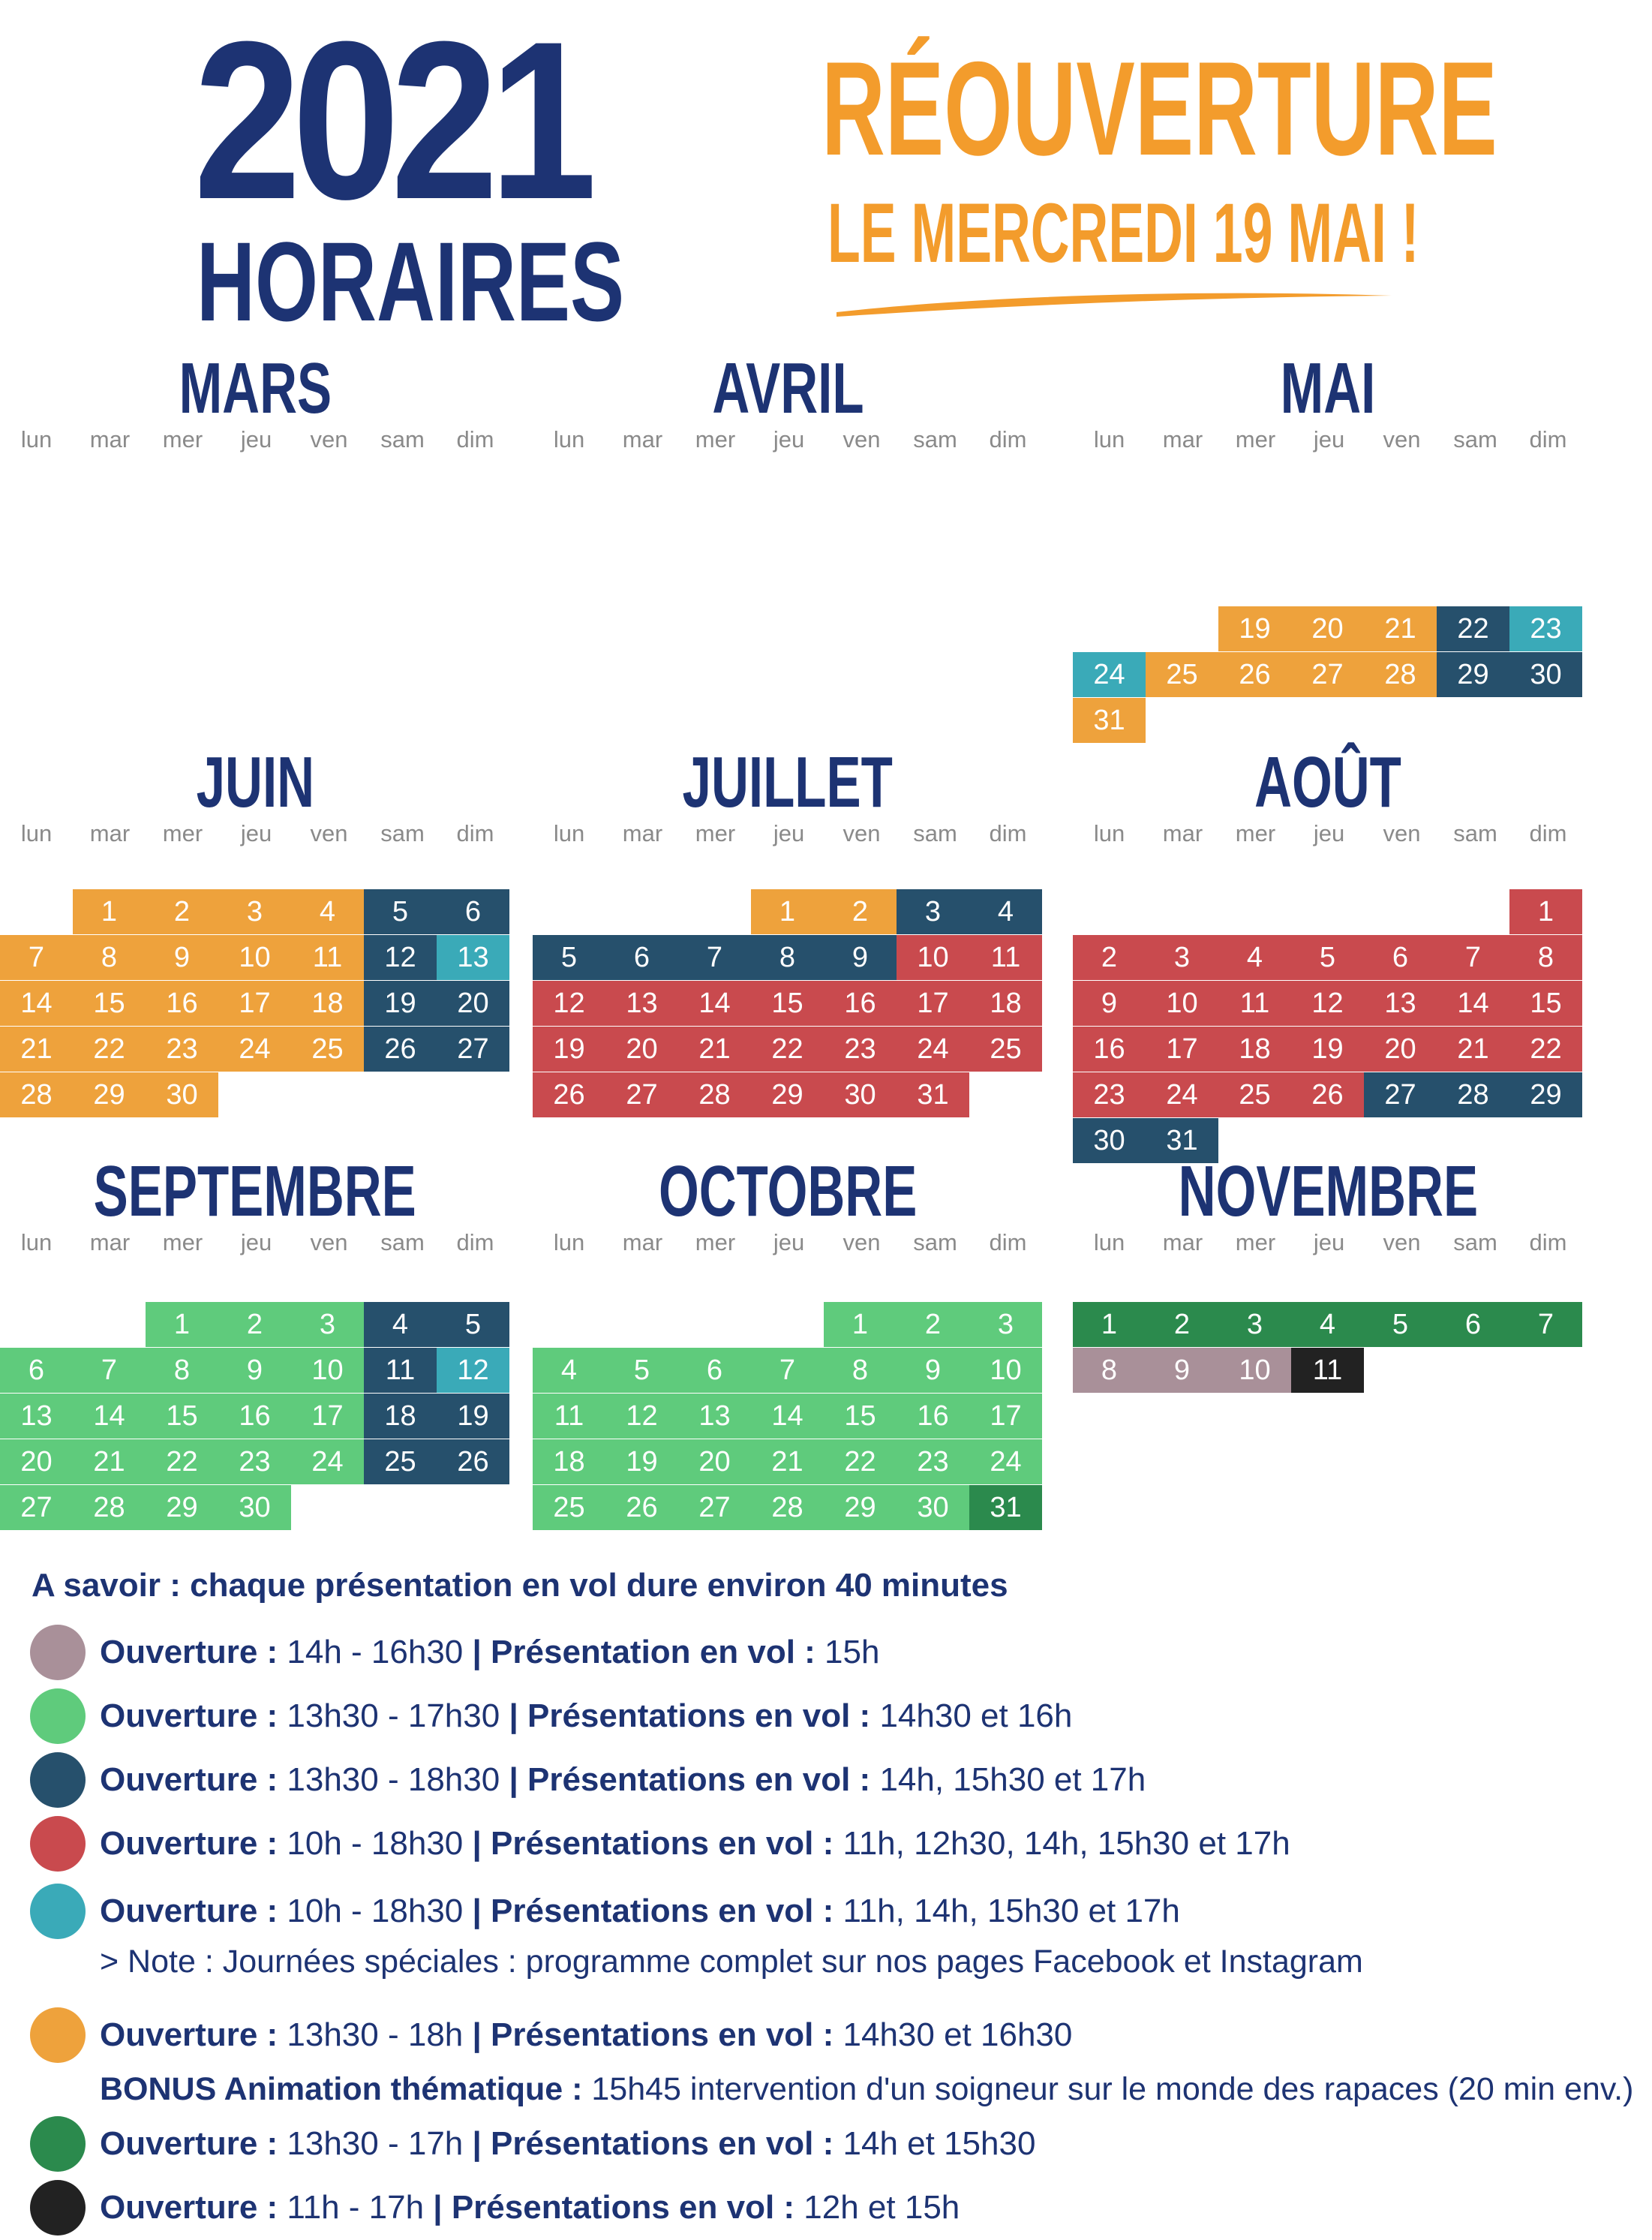 The image size is (1652, 2240). Describe the element at coordinates (1182, 1370) in the screenshot. I see `day-cell: 9` at that location.